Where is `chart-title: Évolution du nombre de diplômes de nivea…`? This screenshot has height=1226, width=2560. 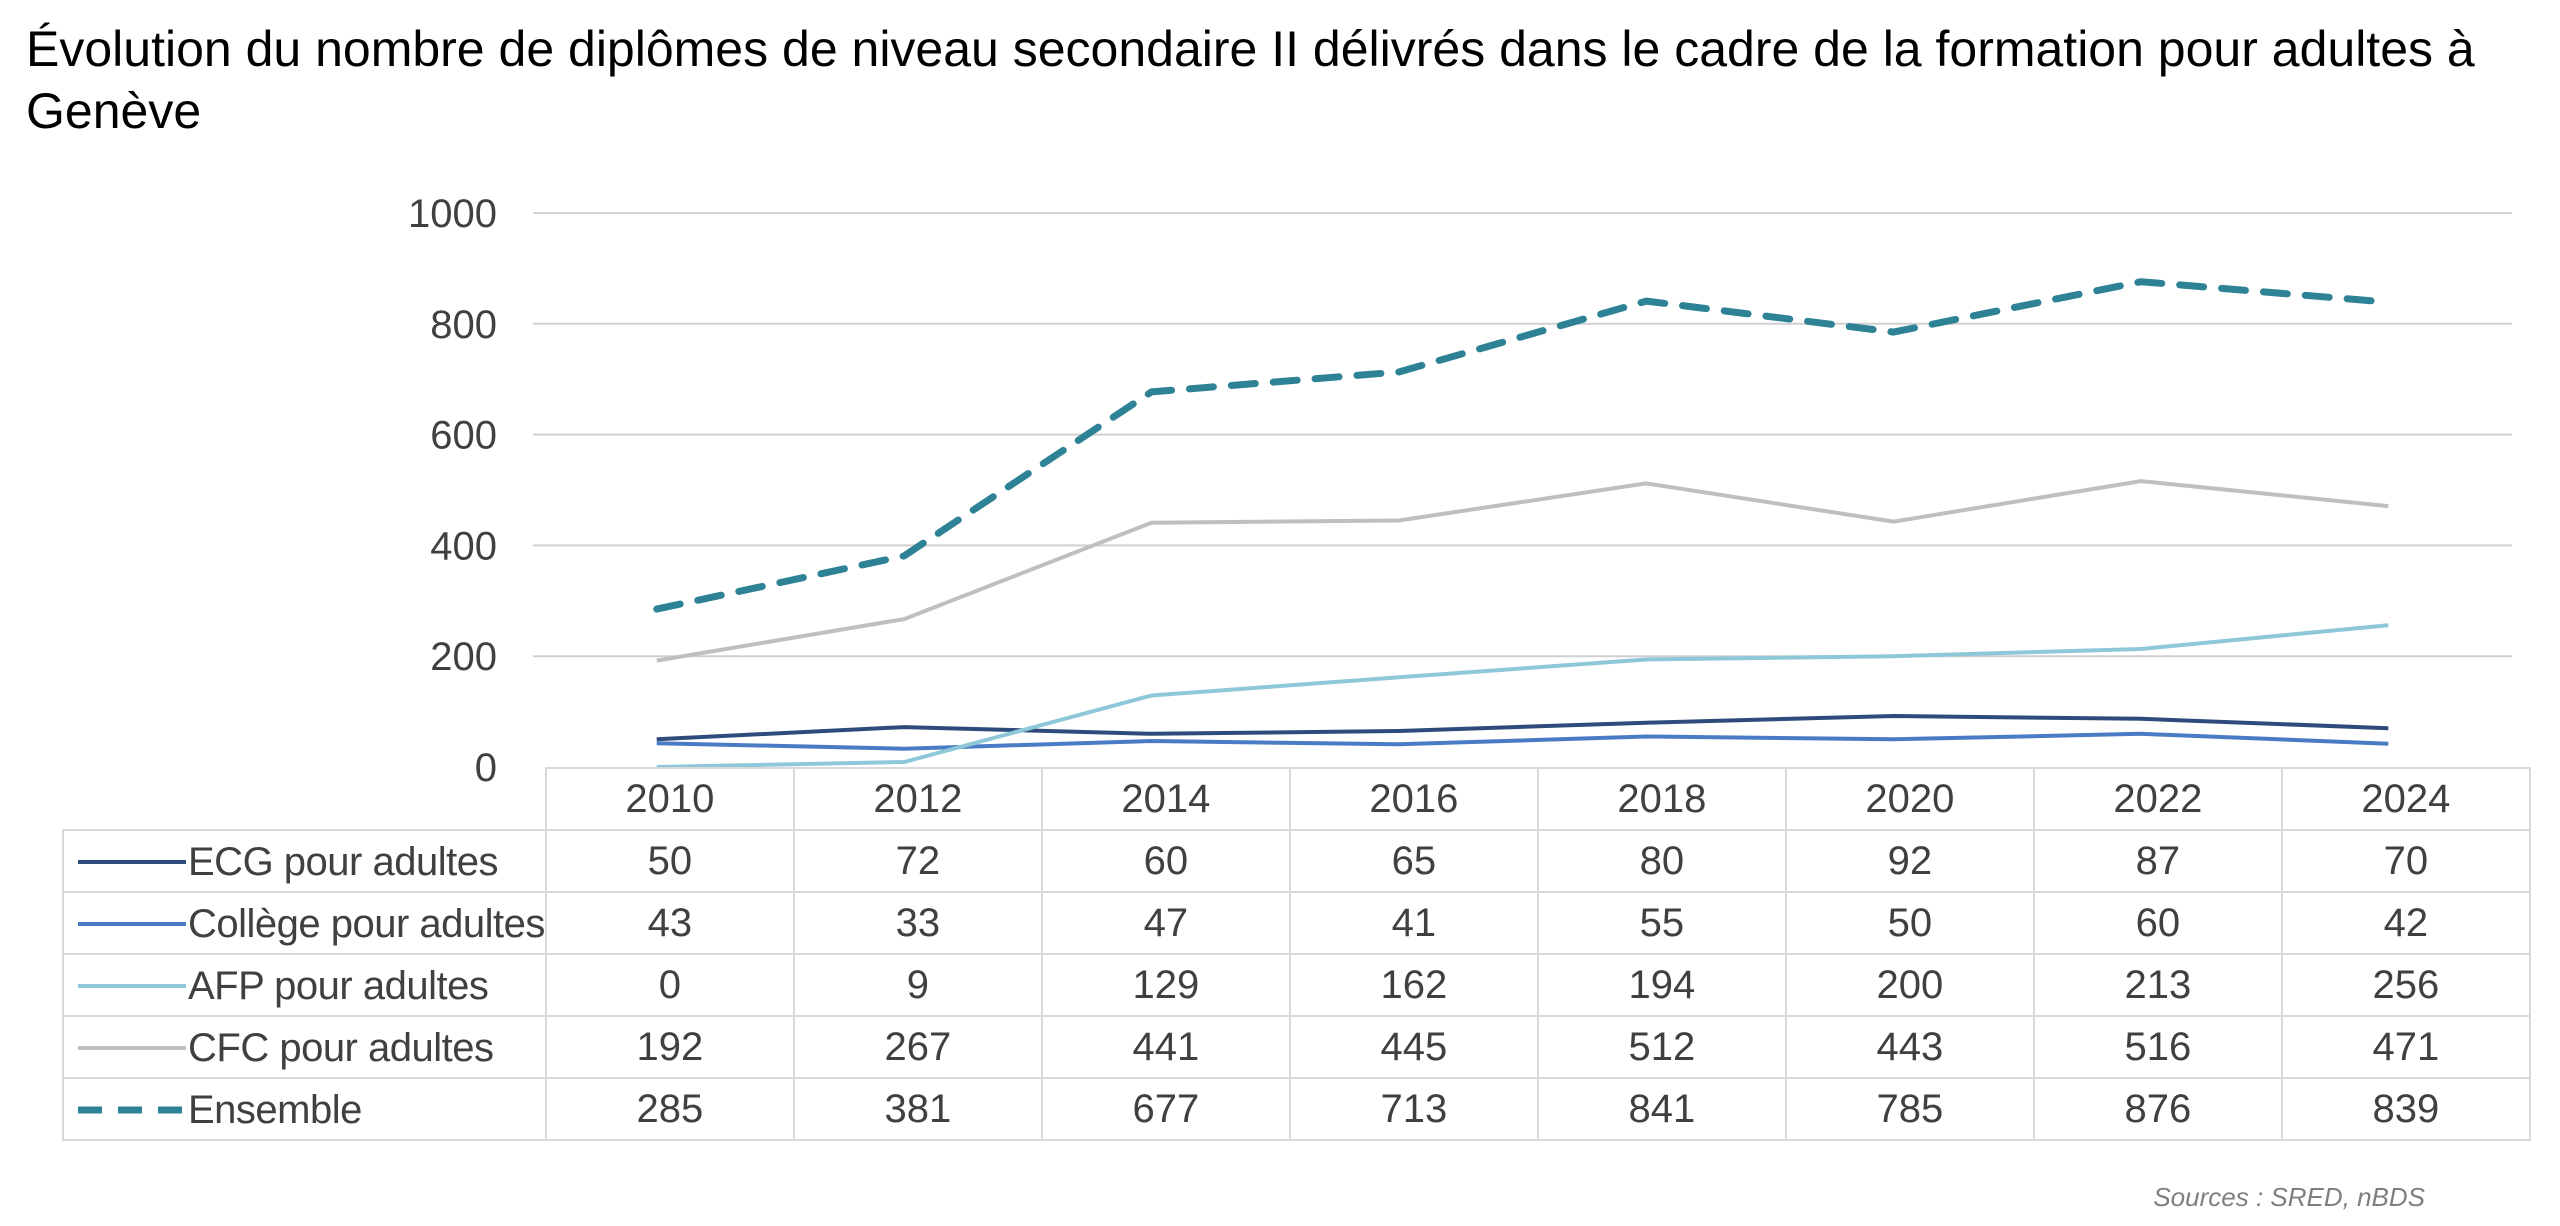 chart-title: Évolution du nombre de diplômes de nivea… is located at coordinates (1250, 80).